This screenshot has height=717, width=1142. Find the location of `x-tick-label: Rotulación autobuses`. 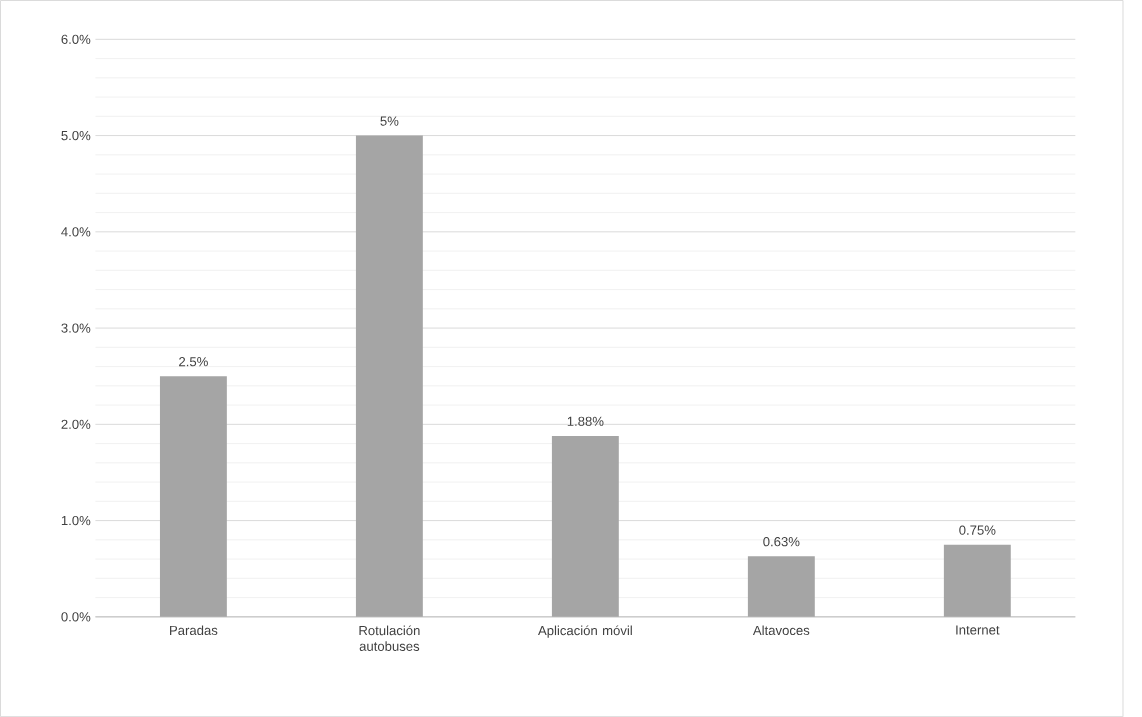

x-tick-label: Rotulación autobuses is located at coordinates (389, 638).